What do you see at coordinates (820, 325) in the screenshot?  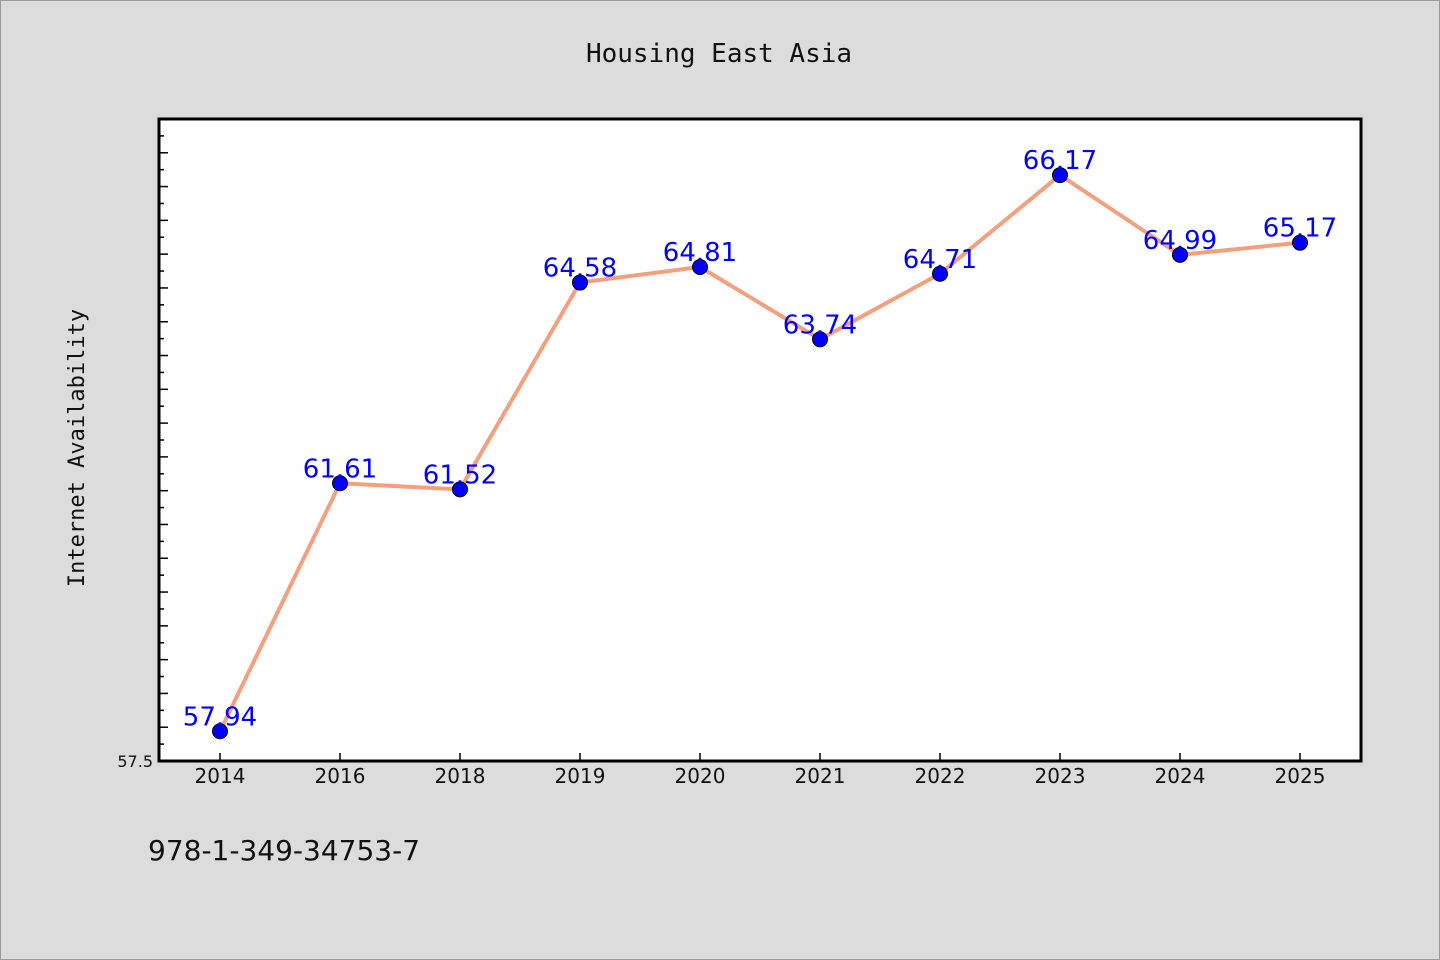 I see `data-label: 63.74` at bounding box center [820, 325].